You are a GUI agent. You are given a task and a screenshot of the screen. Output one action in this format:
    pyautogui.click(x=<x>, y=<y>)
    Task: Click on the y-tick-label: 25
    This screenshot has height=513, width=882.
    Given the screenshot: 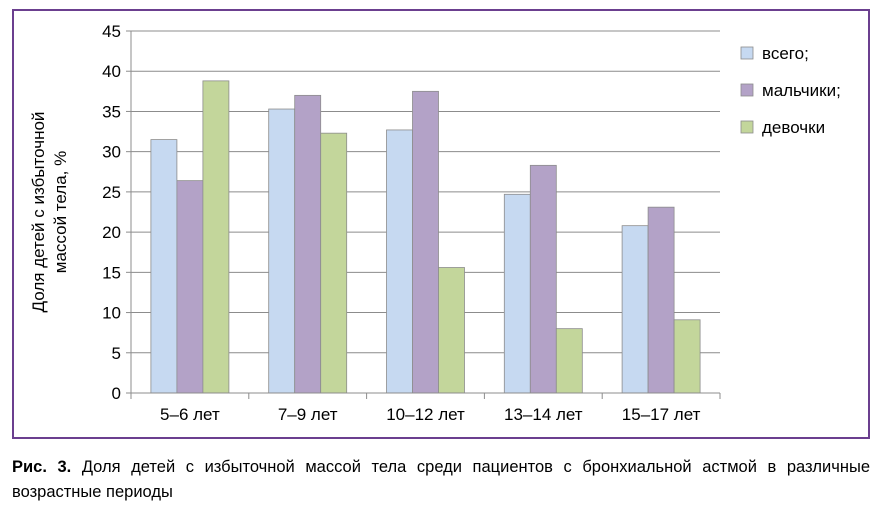 What is the action you would take?
    pyautogui.click(x=111, y=192)
    